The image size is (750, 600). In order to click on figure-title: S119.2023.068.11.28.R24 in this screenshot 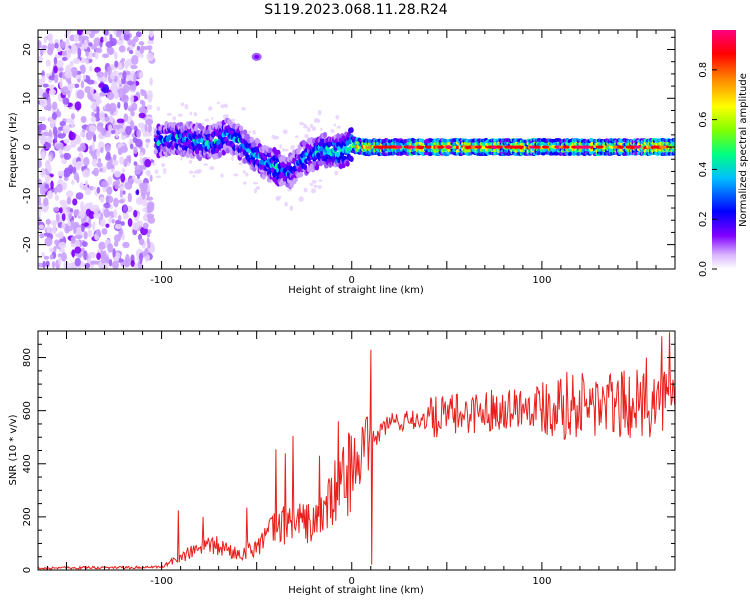, I will do `click(355, 10)`.